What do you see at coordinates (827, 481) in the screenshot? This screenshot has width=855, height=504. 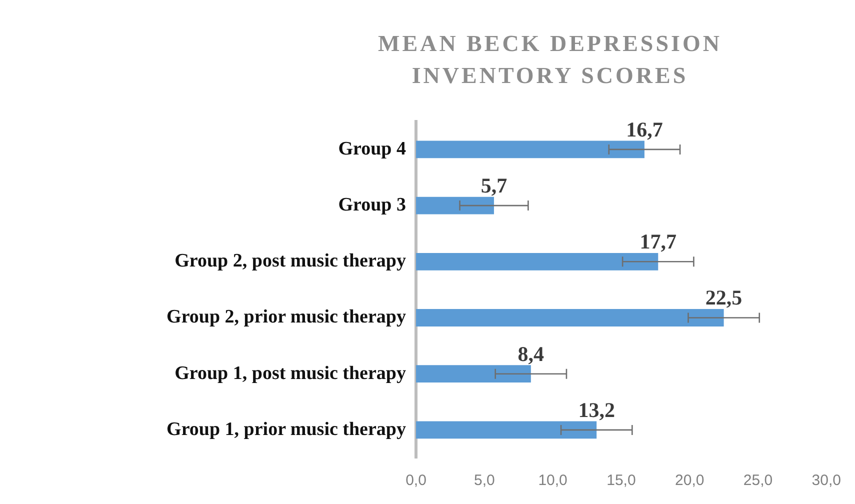 I see `x-tick-label: 30,0` at bounding box center [827, 481].